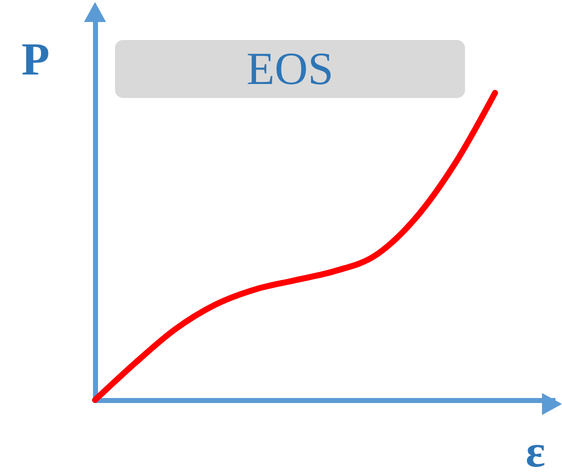 The width and height of the screenshot is (562, 474). I want to click on y-axis-title: P, so click(35, 59).